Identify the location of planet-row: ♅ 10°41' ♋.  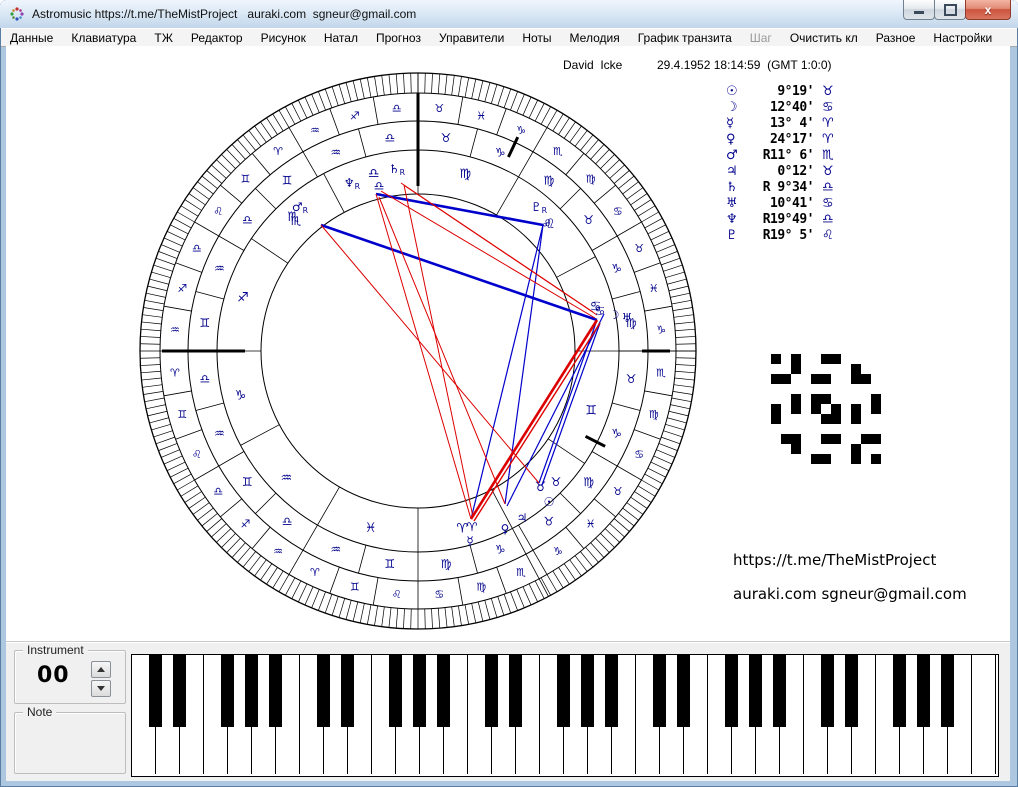
(782, 203).